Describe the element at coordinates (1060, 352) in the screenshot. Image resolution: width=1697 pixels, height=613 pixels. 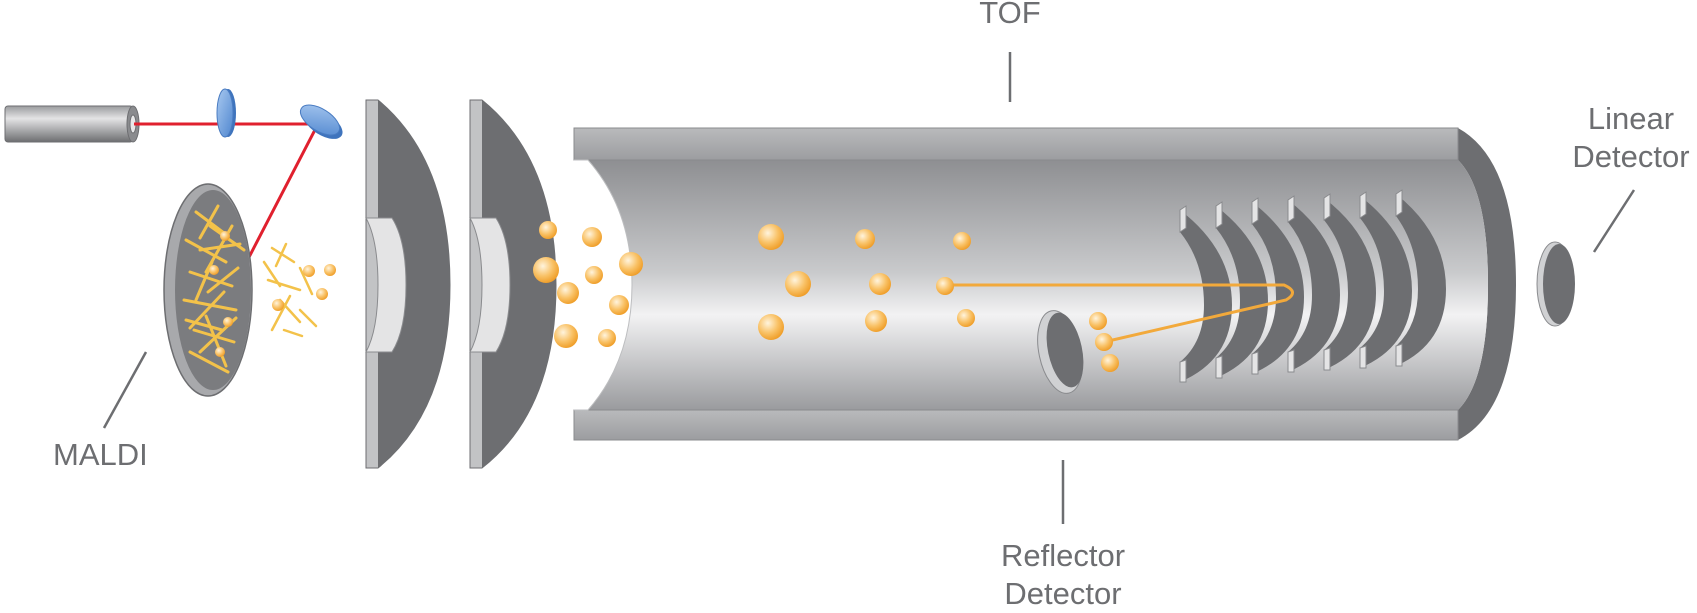
I see `reflector-detector` at that location.